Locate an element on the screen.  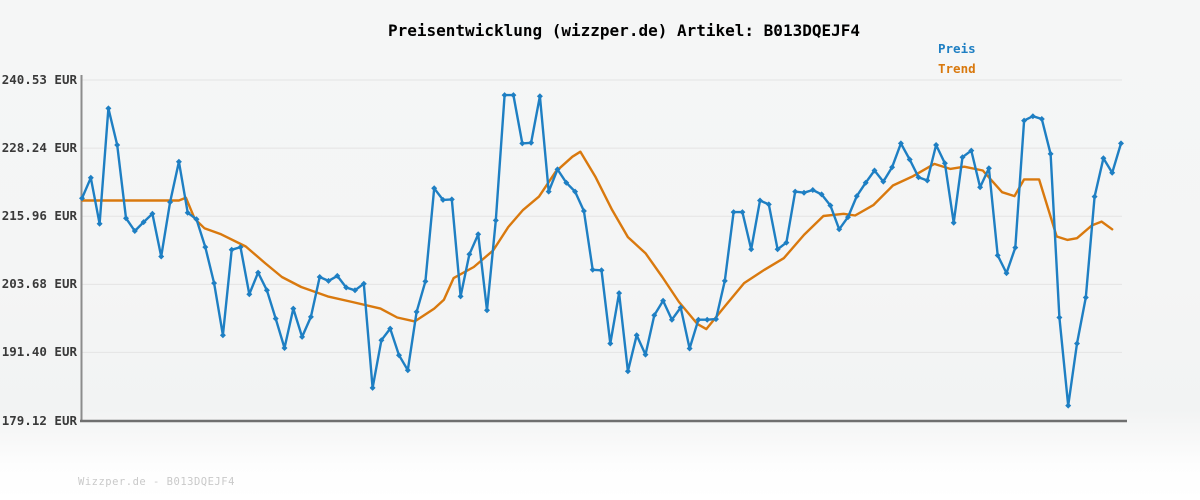
legend-item-trend: Trend is located at coordinates (957, 68).